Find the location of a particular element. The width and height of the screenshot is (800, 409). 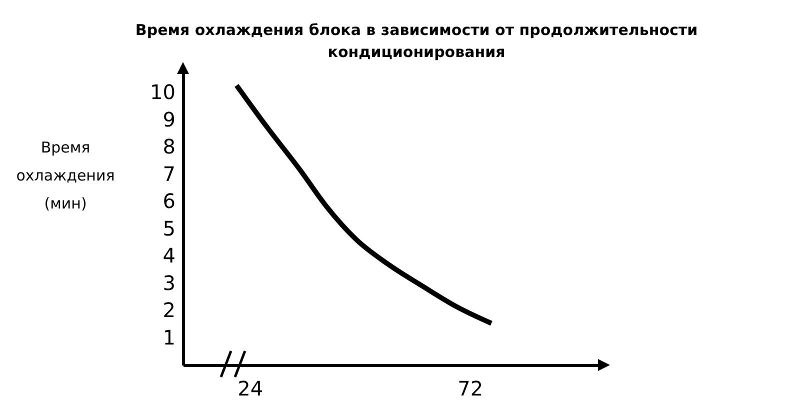

y-tick-label: 8 is located at coordinates (169, 146).